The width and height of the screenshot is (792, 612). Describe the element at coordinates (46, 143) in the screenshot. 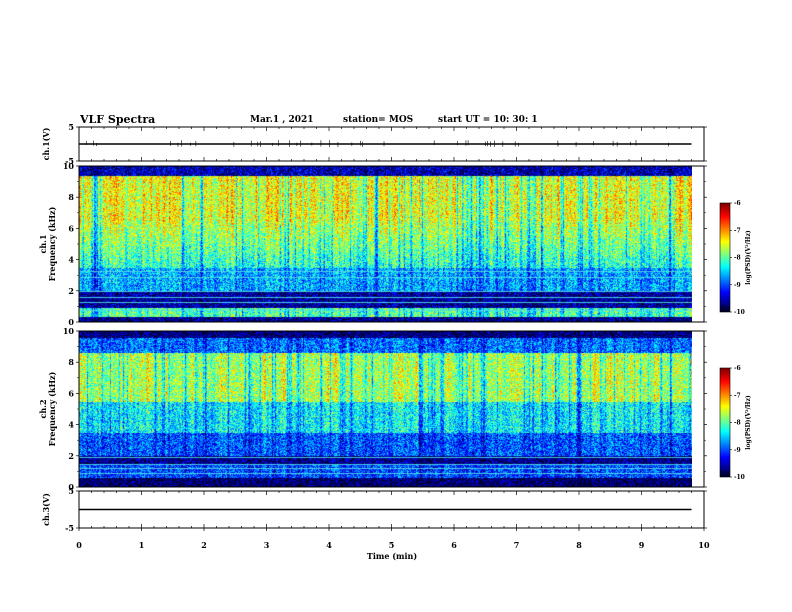

I see `y-axis-label: ch.1(V)` at that location.